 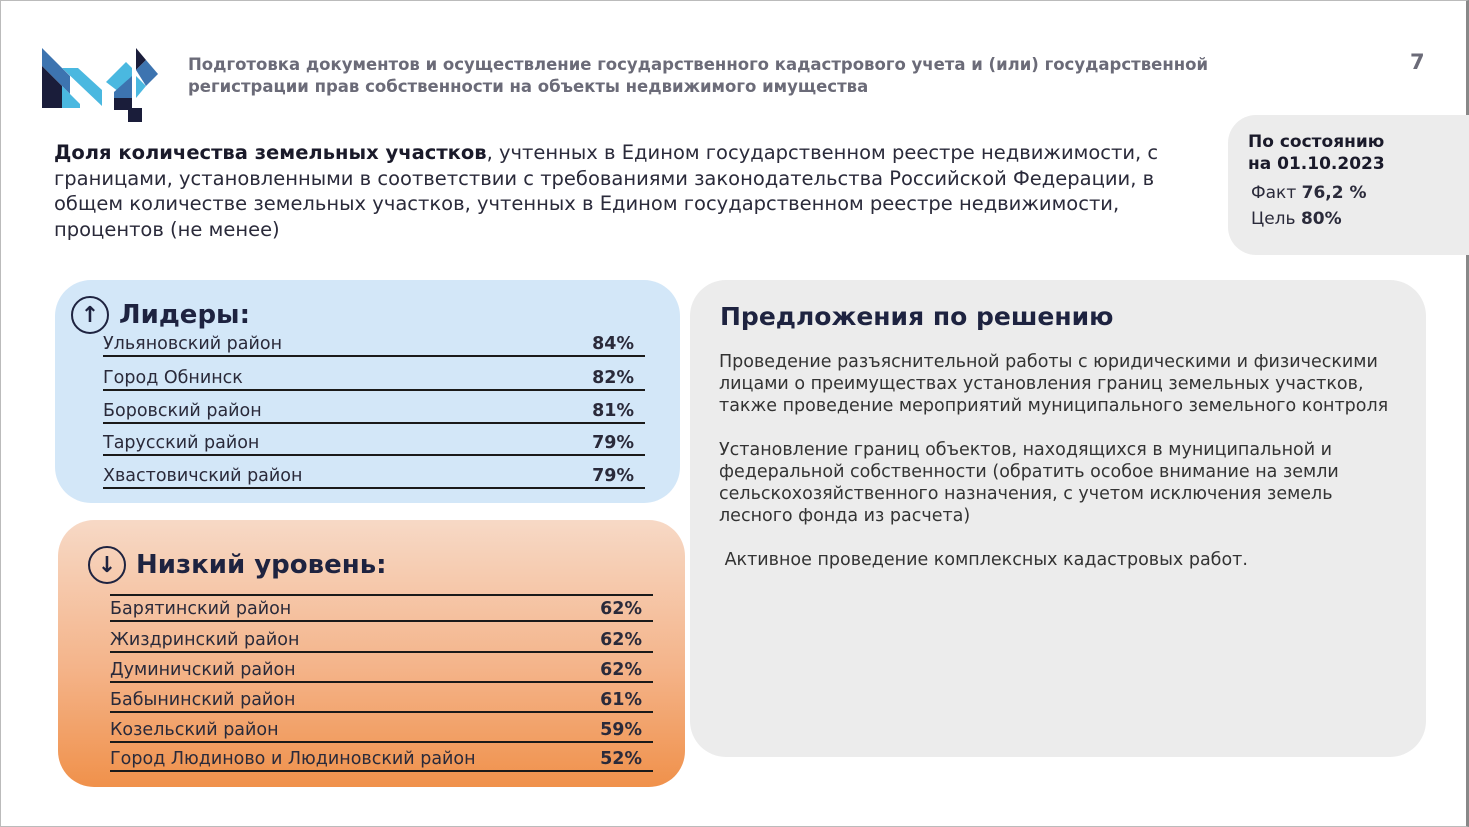 What do you see at coordinates (381, 731) in the screenshot?
I see `table-row: Козельский район 59%` at bounding box center [381, 731].